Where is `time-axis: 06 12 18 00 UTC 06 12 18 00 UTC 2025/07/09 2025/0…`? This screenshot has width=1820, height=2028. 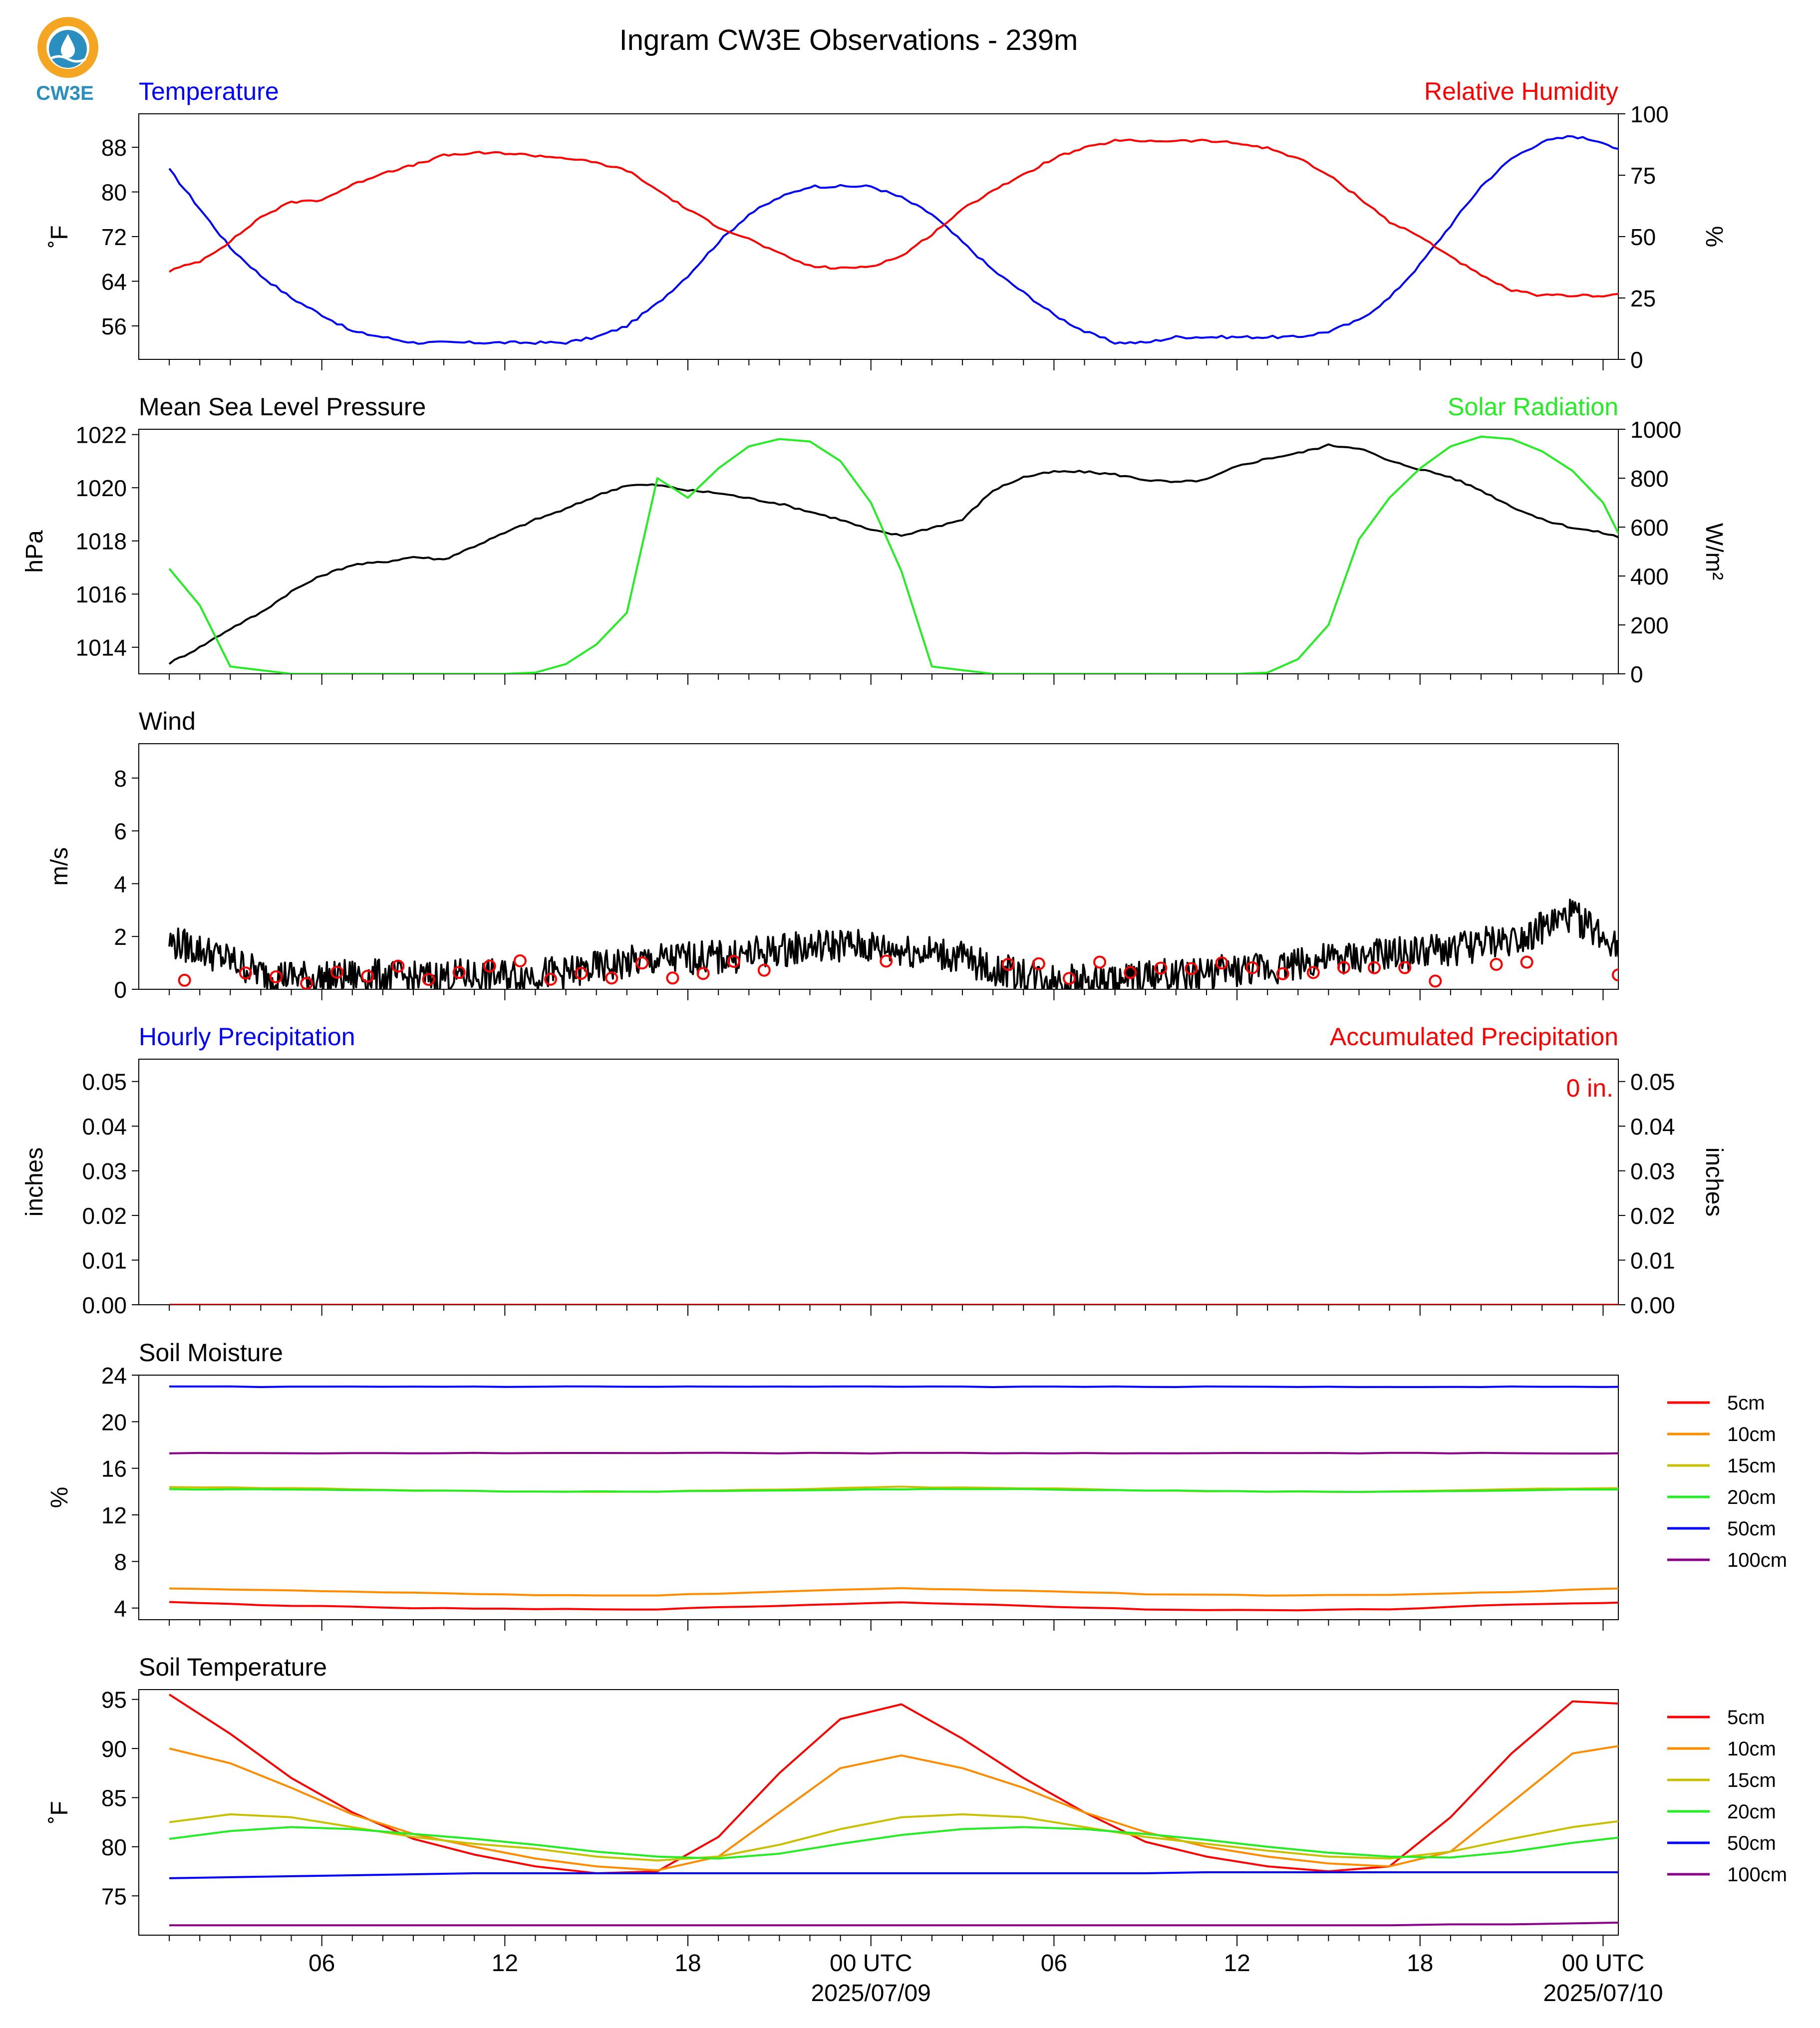
time-axis: 06 12 18 00 UTC 06 12 18 00 UTC 2025/07/09 2025/0… is located at coordinates (985, 1978).